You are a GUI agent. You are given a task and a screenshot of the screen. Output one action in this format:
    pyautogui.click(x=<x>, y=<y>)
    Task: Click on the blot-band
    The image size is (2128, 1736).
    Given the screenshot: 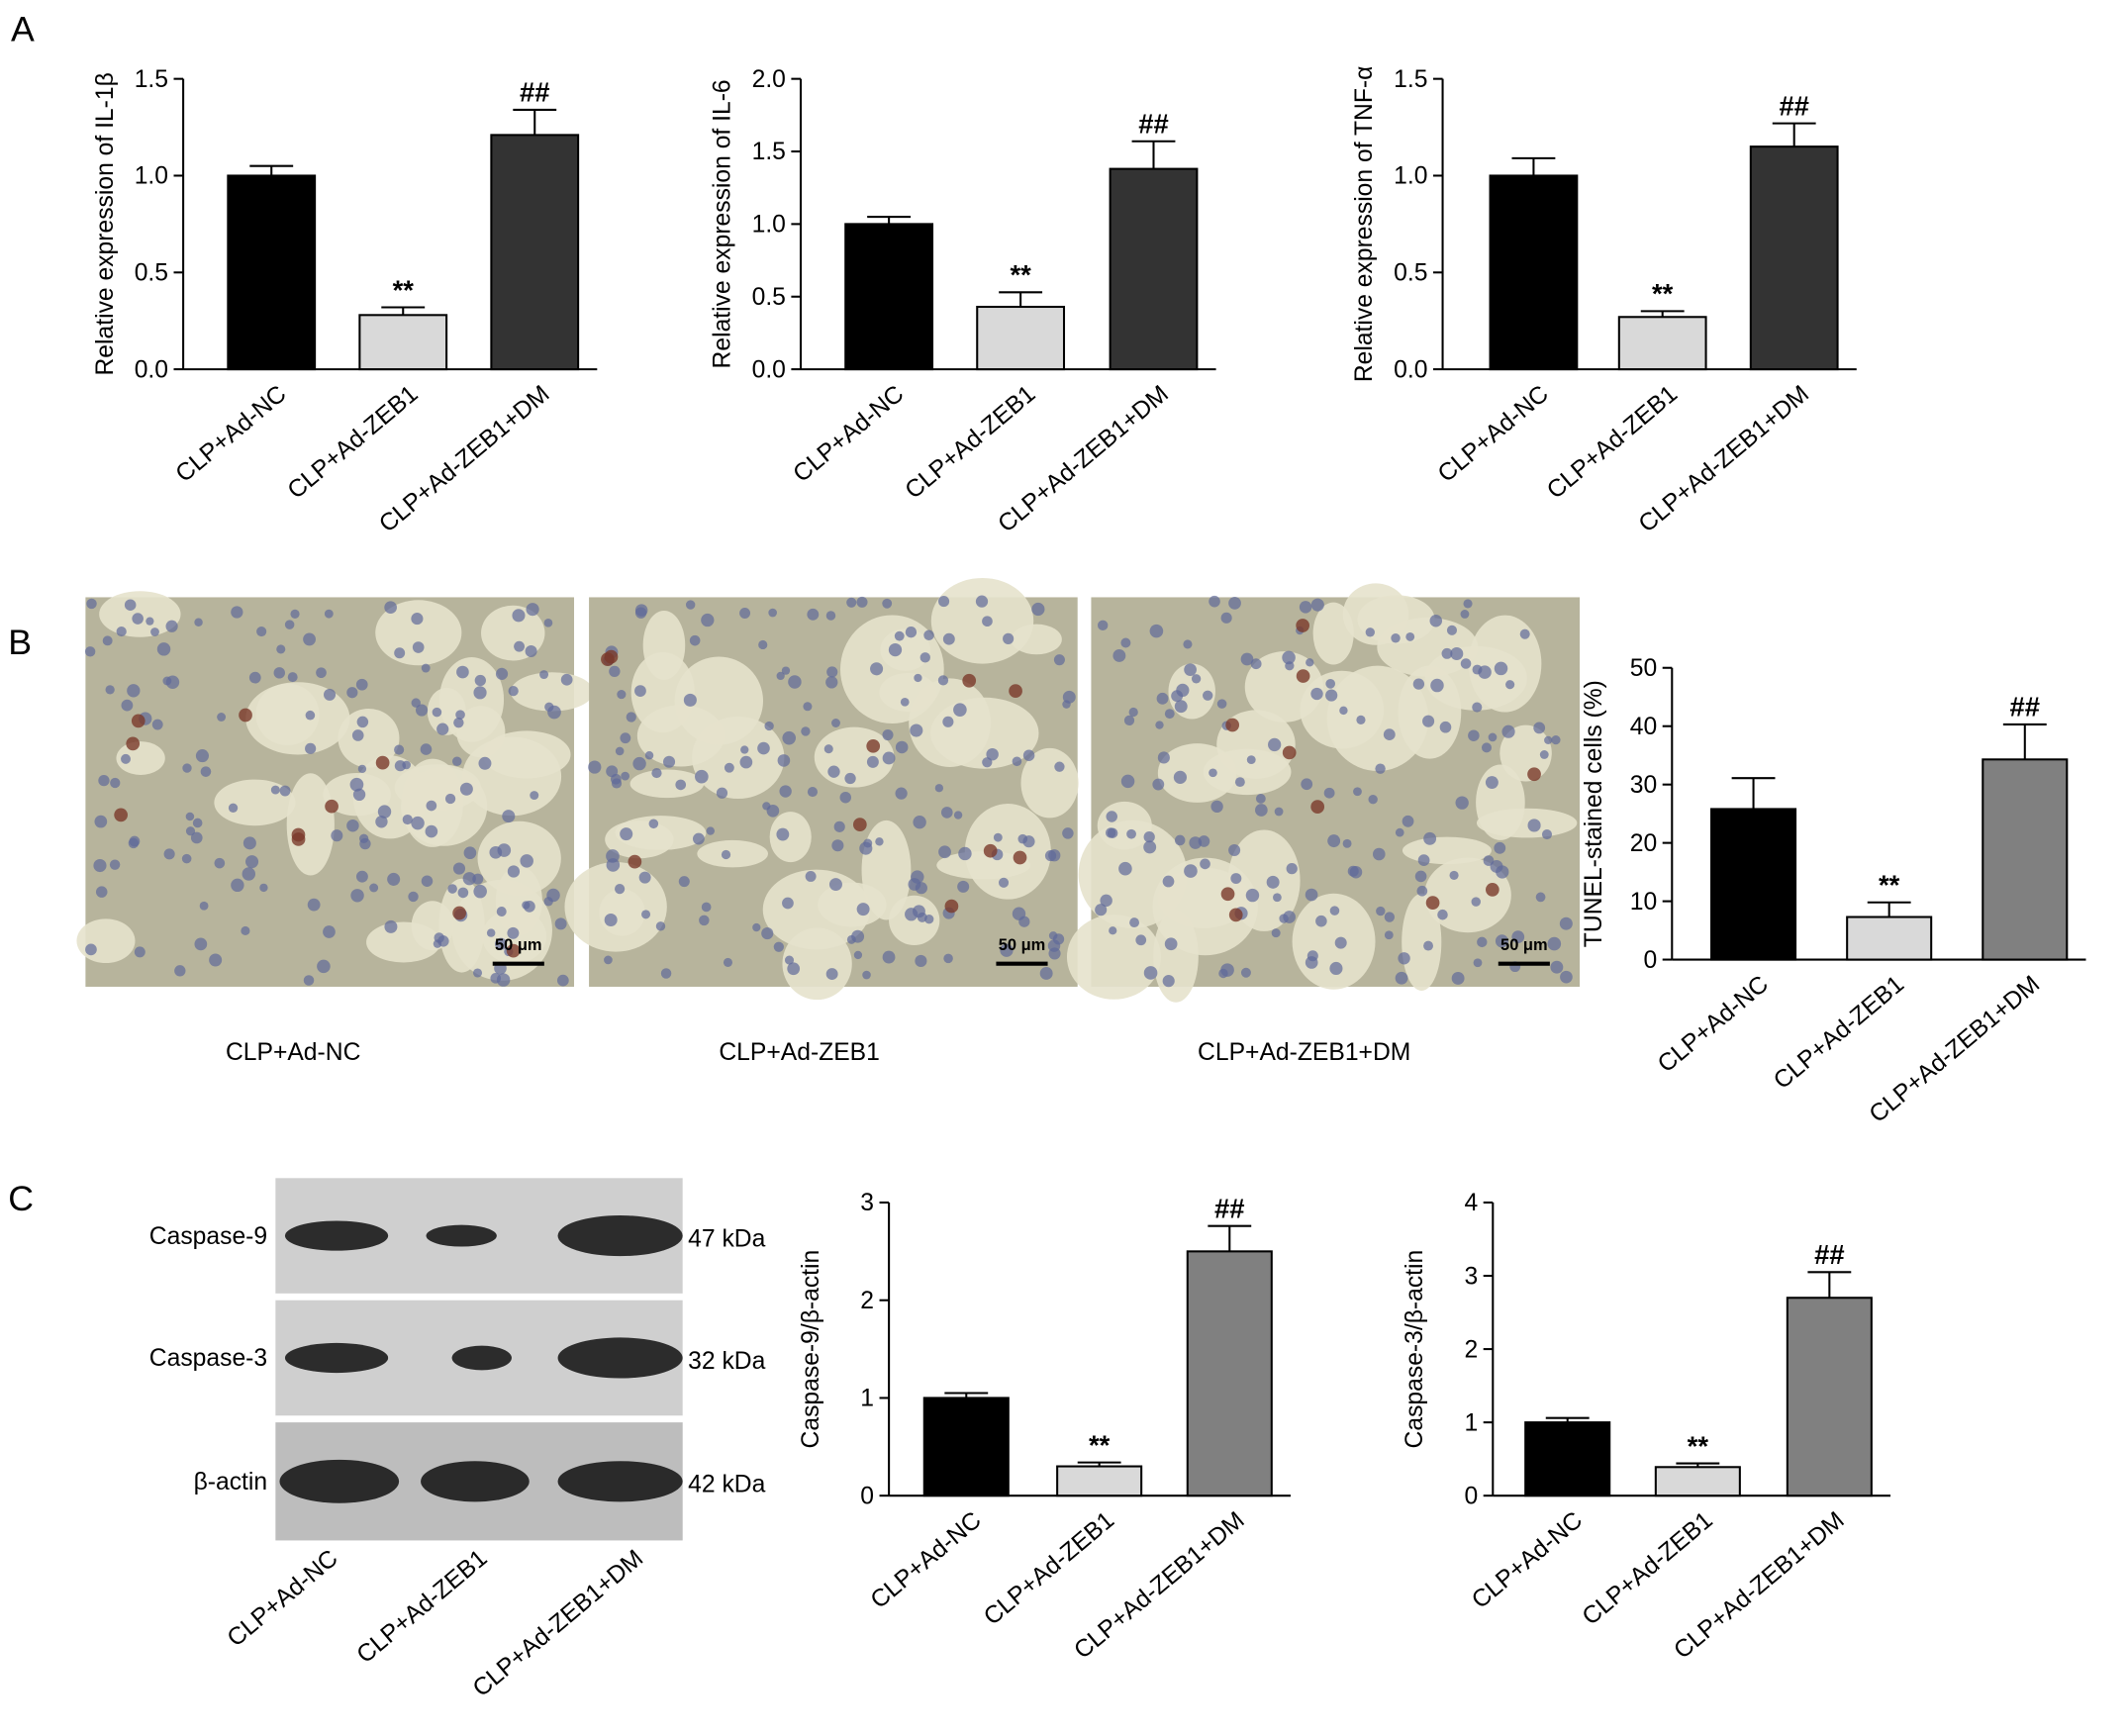 What is the action you would take?
    pyautogui.click(x=482, y=1358)
    